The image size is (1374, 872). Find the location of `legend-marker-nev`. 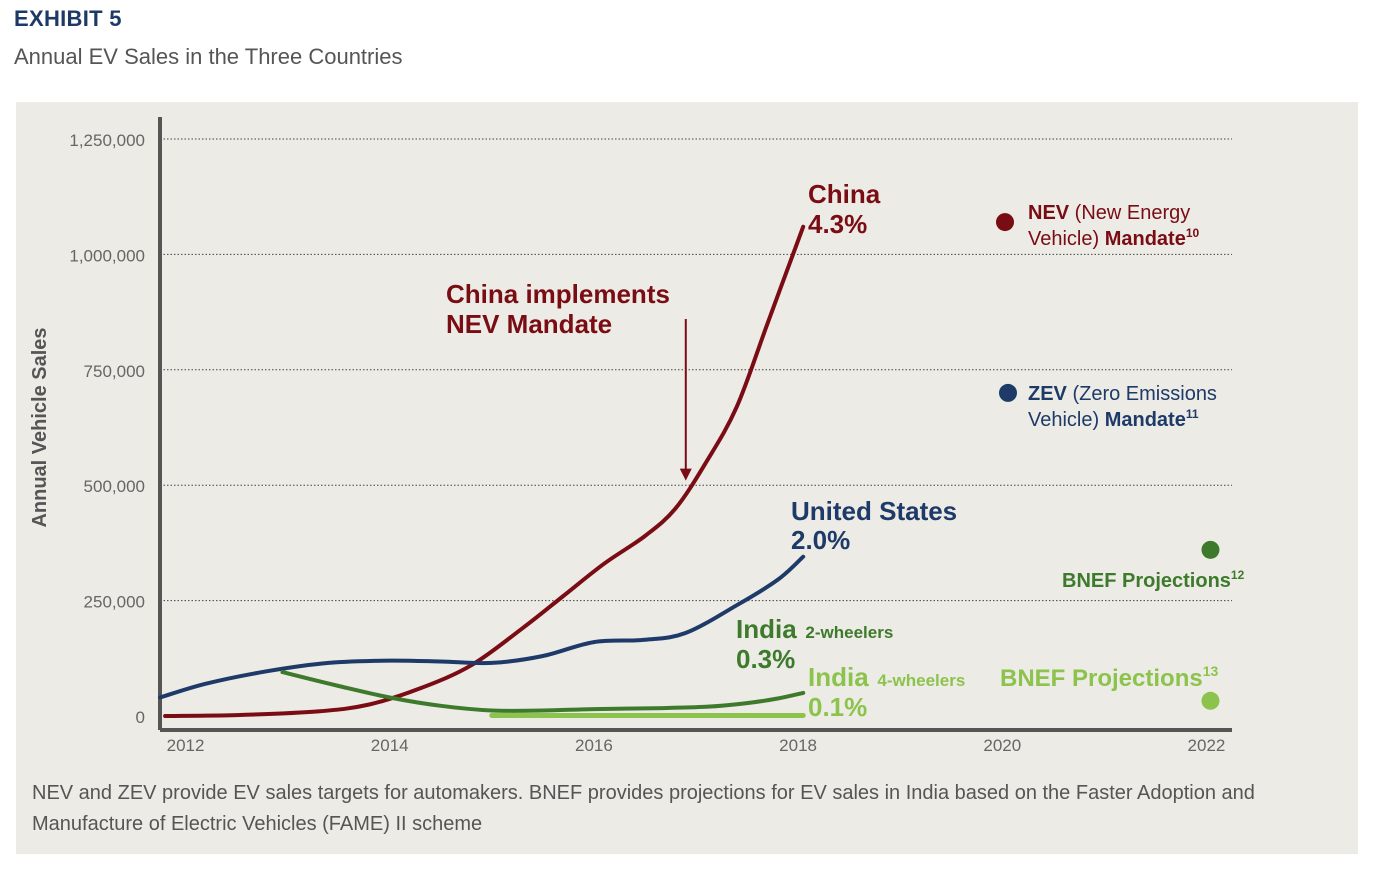

legend-marker-nev is located at coordinates (1005, 222).